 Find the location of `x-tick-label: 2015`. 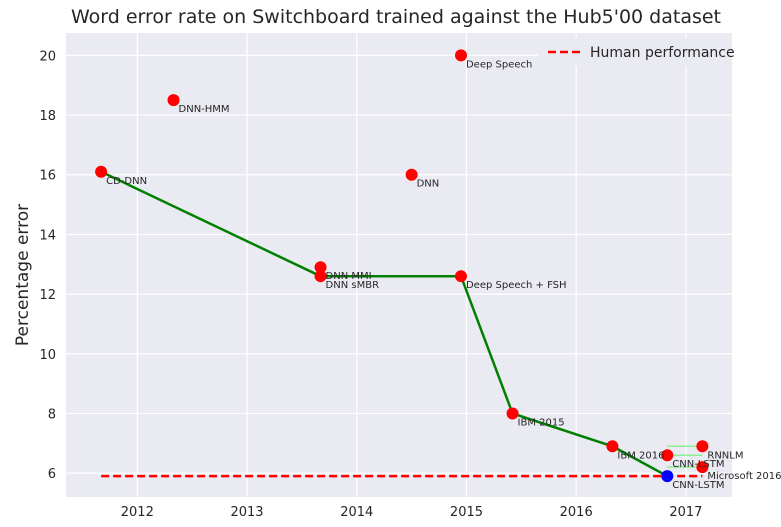

x-tick-label: 2015 is located at coordinates (466, 512).